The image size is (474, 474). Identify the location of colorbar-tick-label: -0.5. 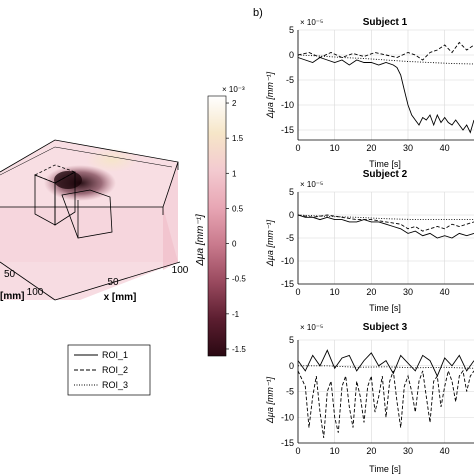
(239, 279).